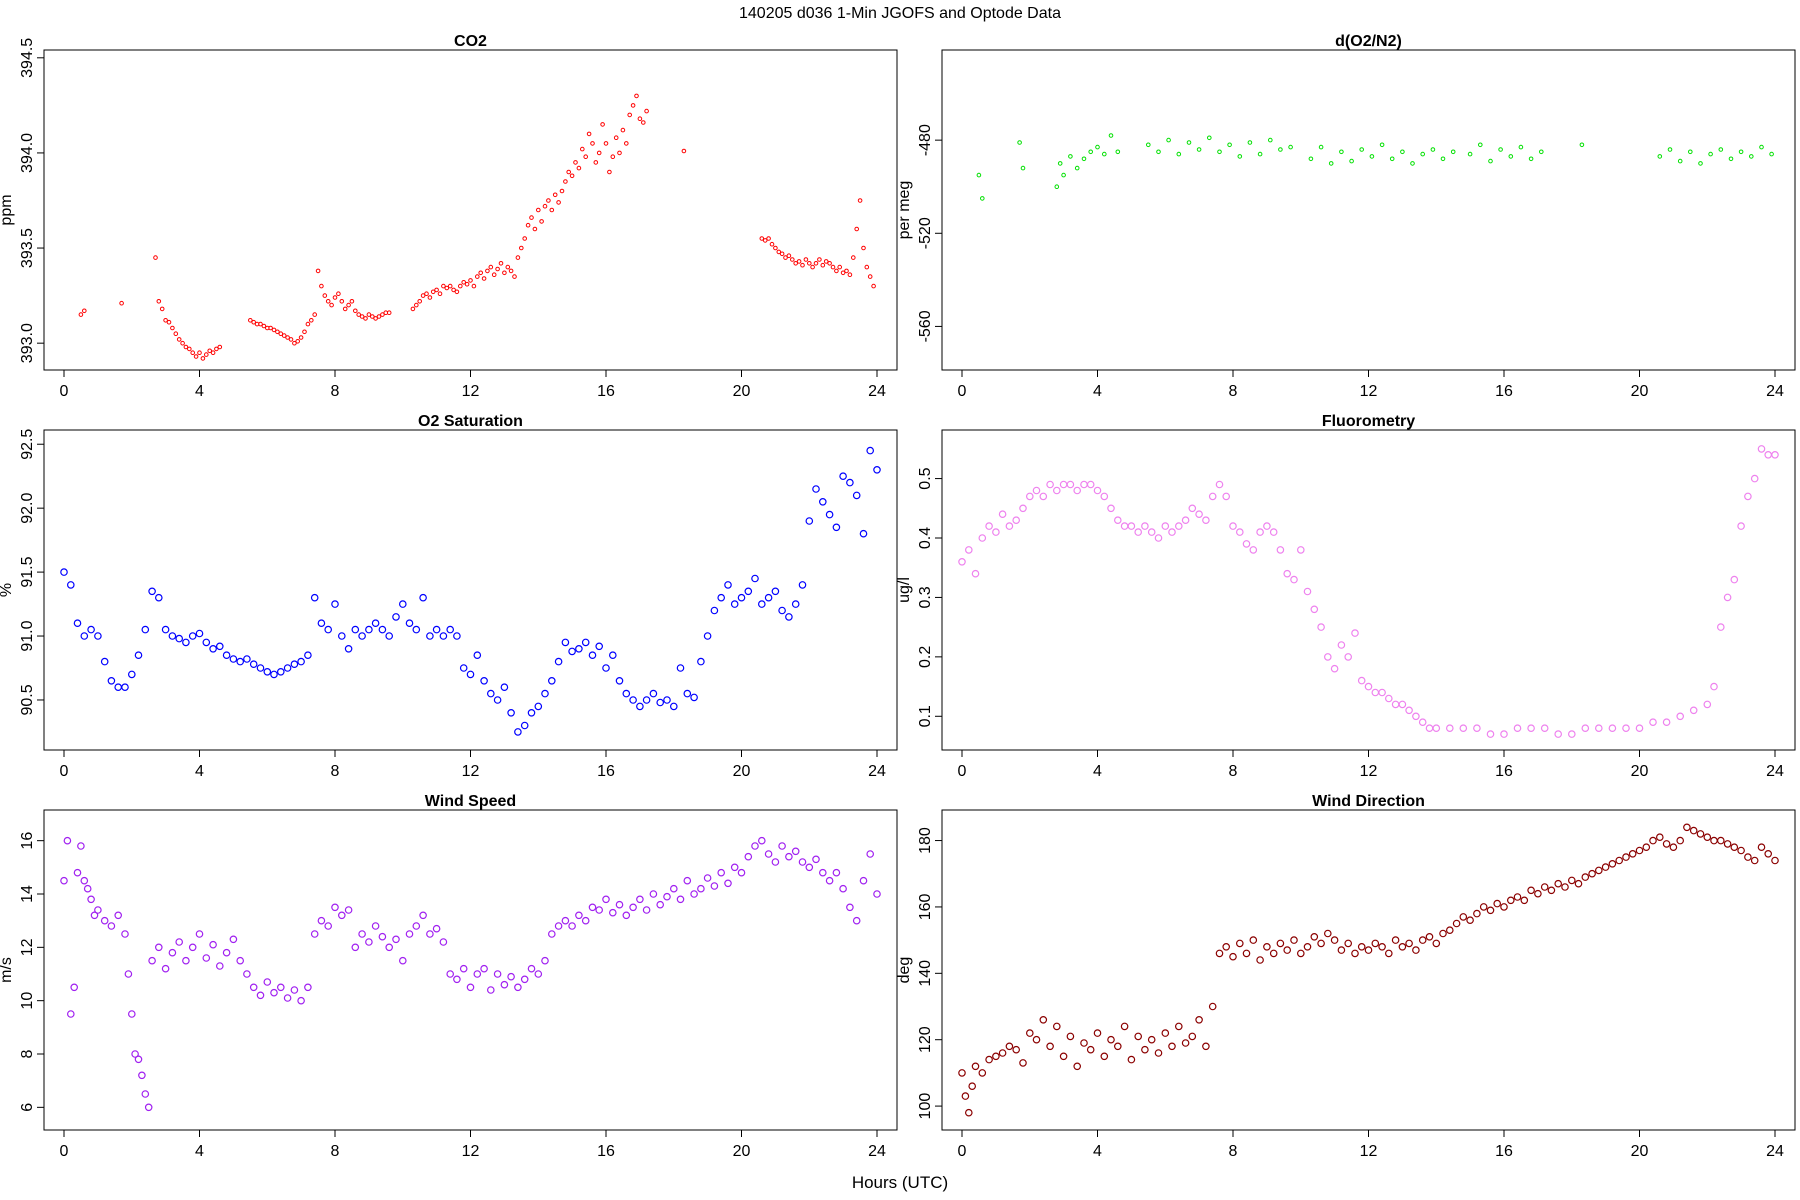  What do you see at coordinates (1640, 771) in the screenshot?
I see `fluor-xtick-label: 20` at bounding box center [1640, 771].